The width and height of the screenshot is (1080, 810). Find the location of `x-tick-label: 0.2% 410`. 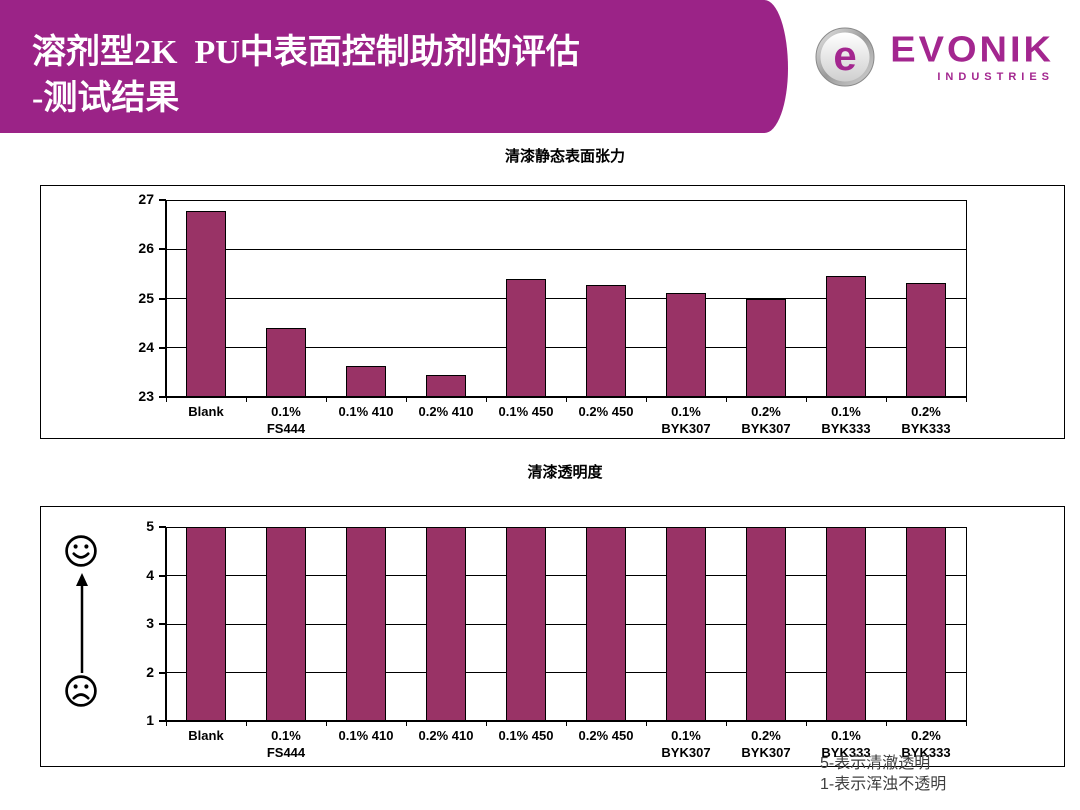

x-tick-label: 0.2% 410 is located at coordinates (446, 411).